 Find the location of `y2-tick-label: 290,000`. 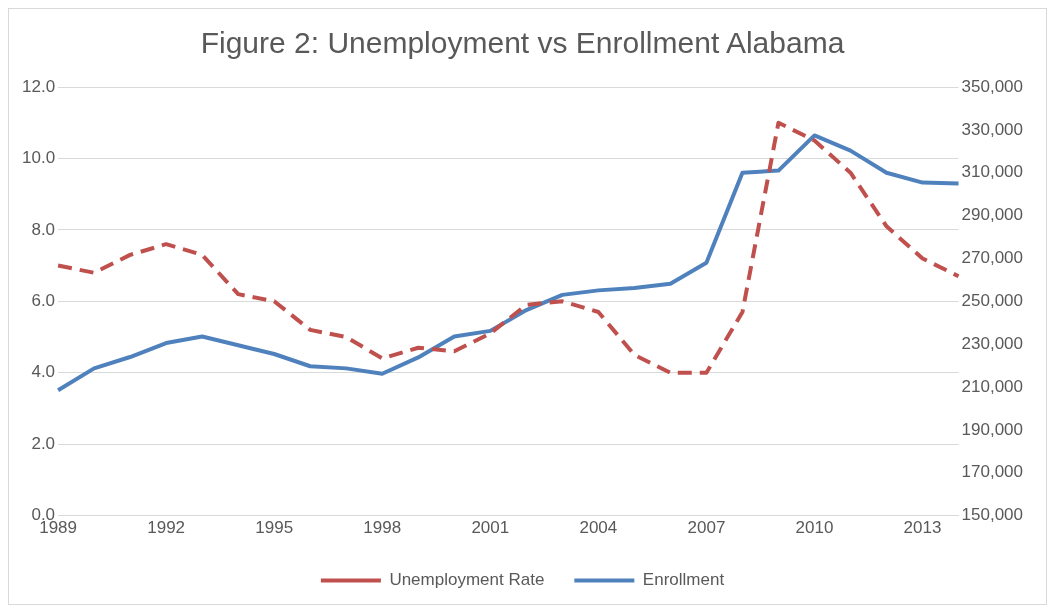

y2-tick-label: 290,000 is located at coordinates (992, 215).